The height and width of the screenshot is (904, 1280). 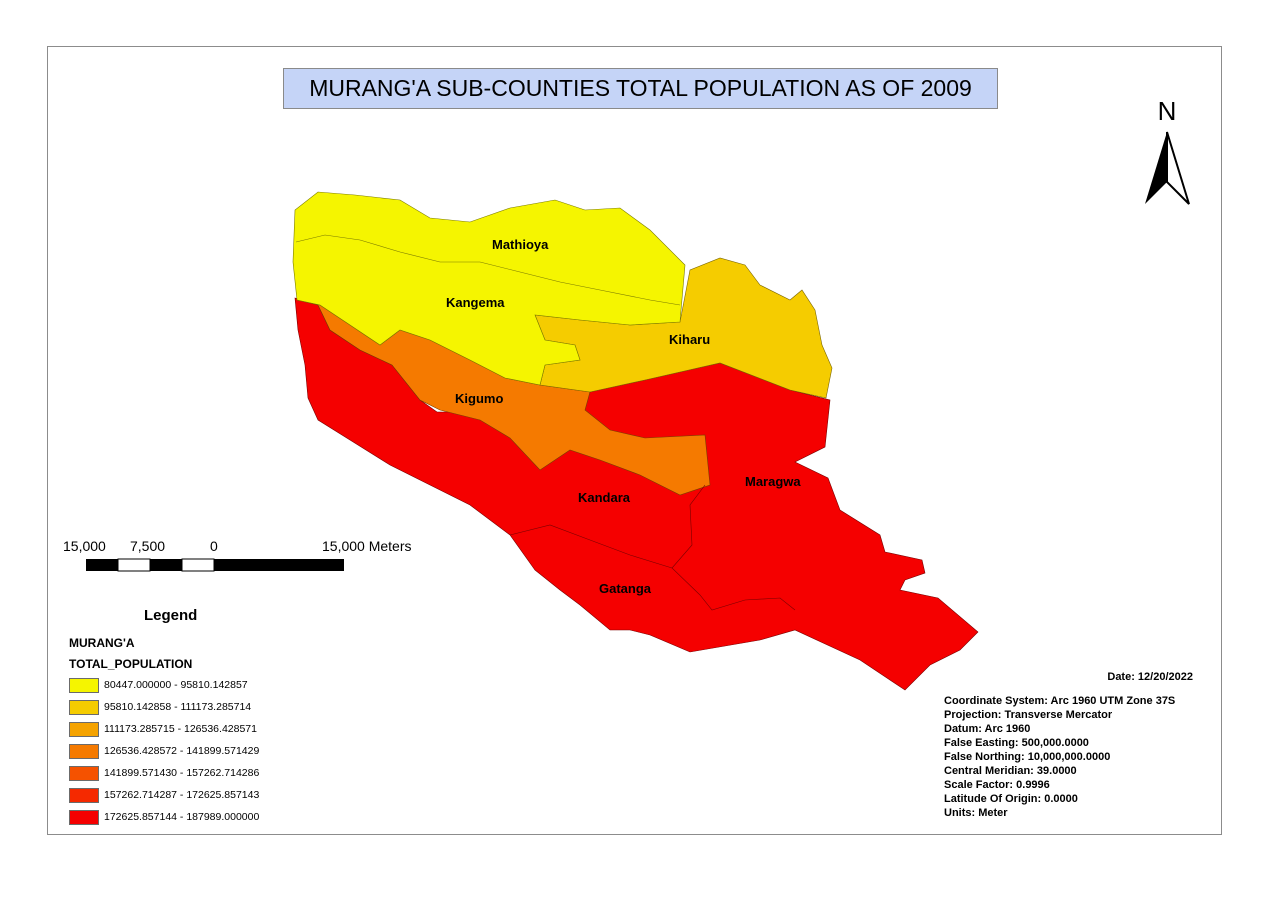 I want to click on north-arrow: N, so click(x=1167, y=153).